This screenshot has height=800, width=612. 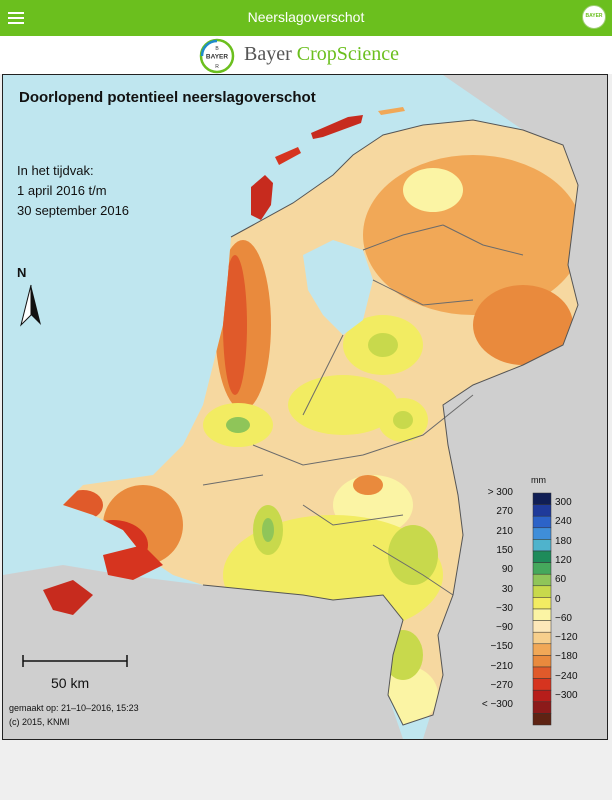 I want to click on legend-right-label: −120, so click(x=566, y=638).